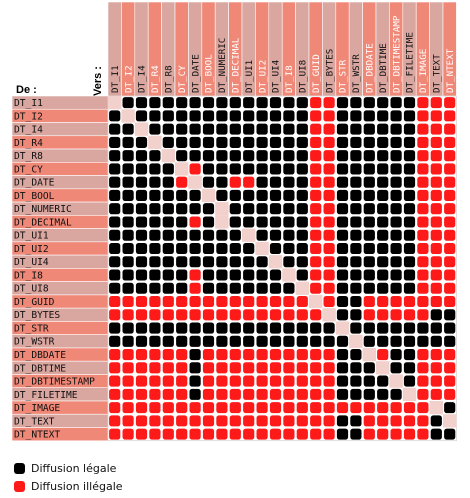 The image size is (470, 498). Describe the element at coordinates (222, 65) in the screenshot. I see `column-header-label: DT_NUMERIC` at that location.